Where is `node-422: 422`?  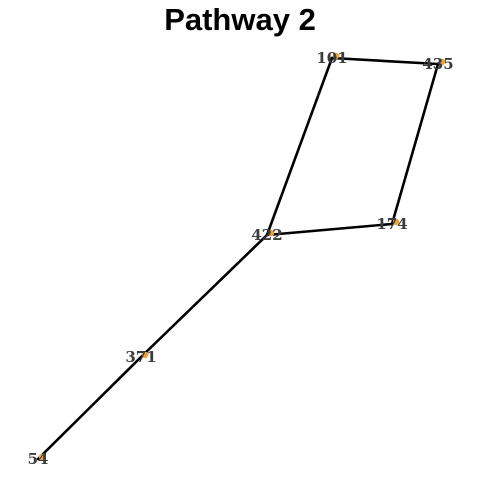
node-422: 422 is located at coordinates (266, 235).